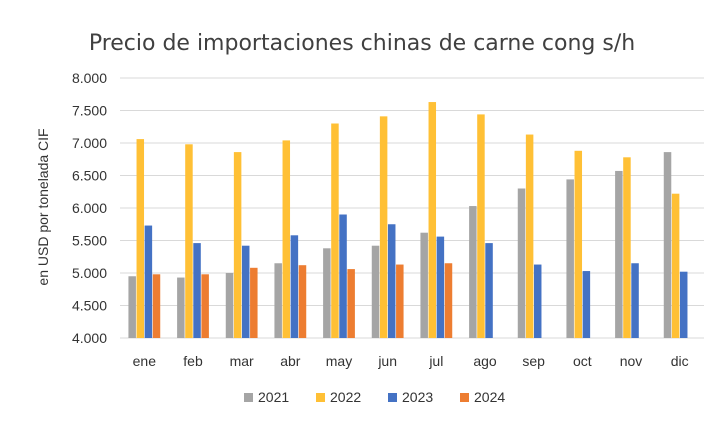 The width and height of the screenshot is (724, 439). I want to click on y-tick-label: 8.000, so click(89, 78).